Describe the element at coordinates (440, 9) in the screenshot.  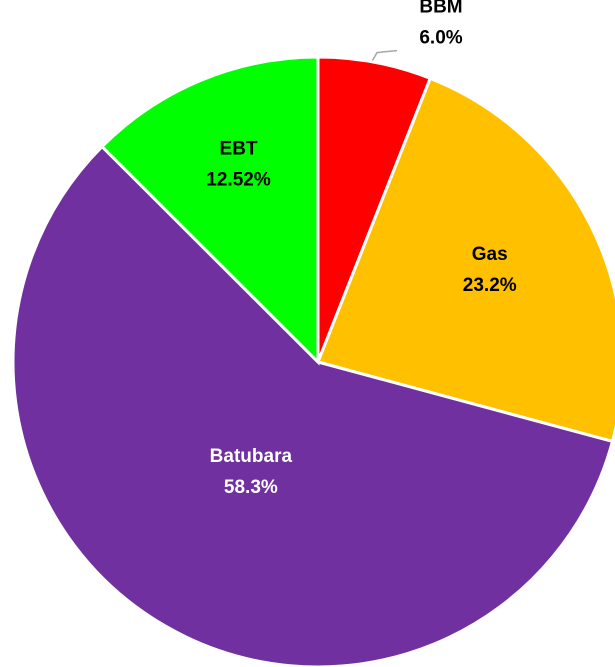
I see `category-label: BBM` at that location.